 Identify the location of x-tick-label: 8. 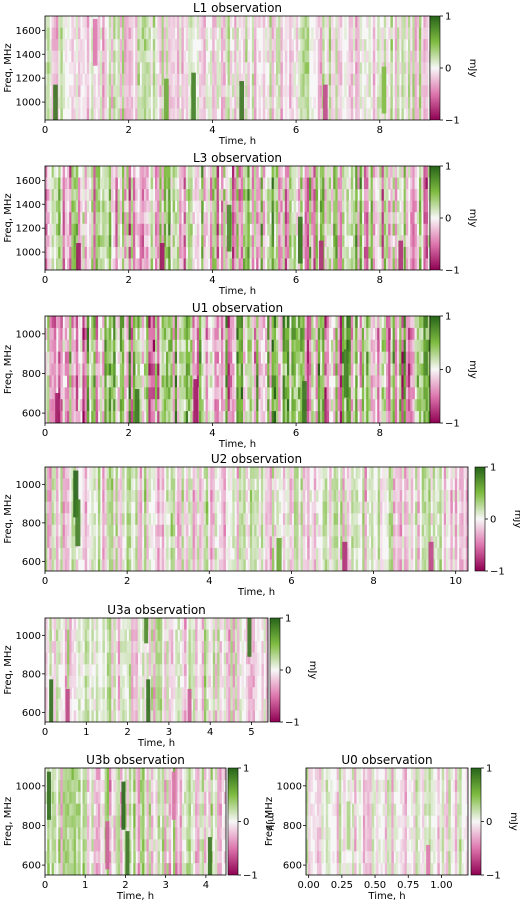
(380, 280).